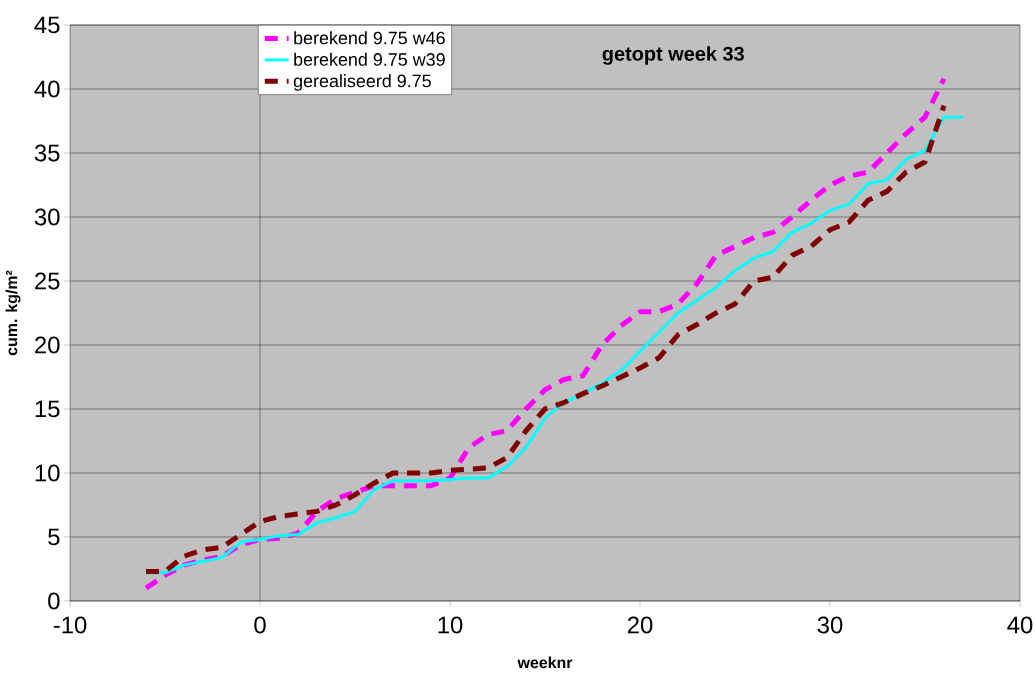  I want to click on x-tick-label: 10, so click(450, 625).